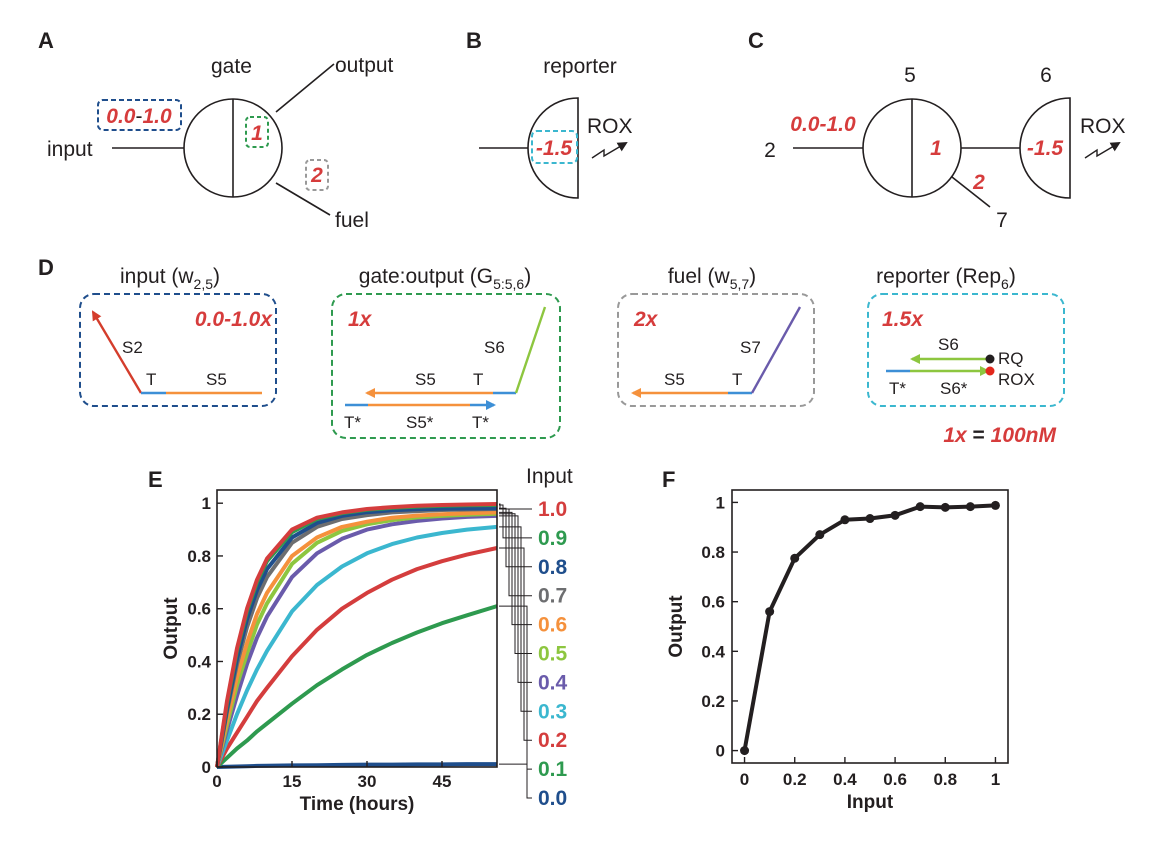 This screenshot has width=1168, height=857. I want to click on legend-label-0.2: 0.2, so click(552, 740).